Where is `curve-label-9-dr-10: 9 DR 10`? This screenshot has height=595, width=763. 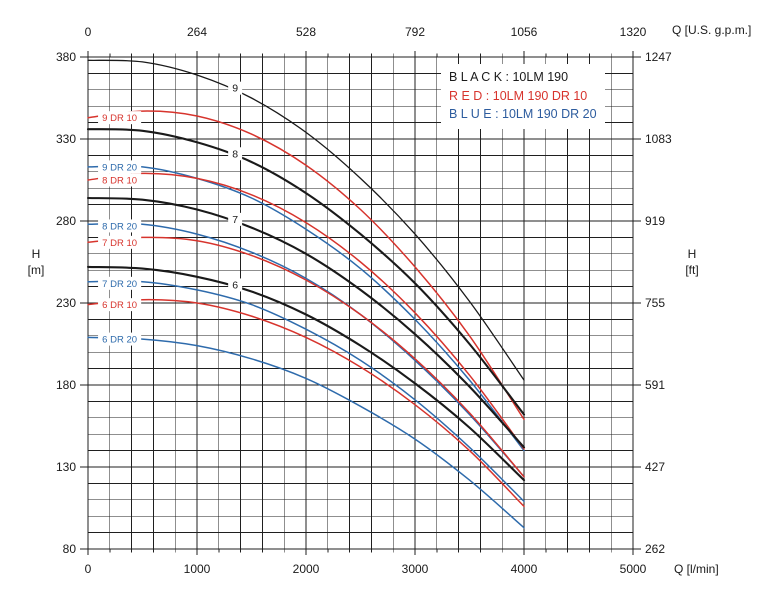 curve-label-9-dr-10: 9 DR 10 is located at coordinates (119, 118).